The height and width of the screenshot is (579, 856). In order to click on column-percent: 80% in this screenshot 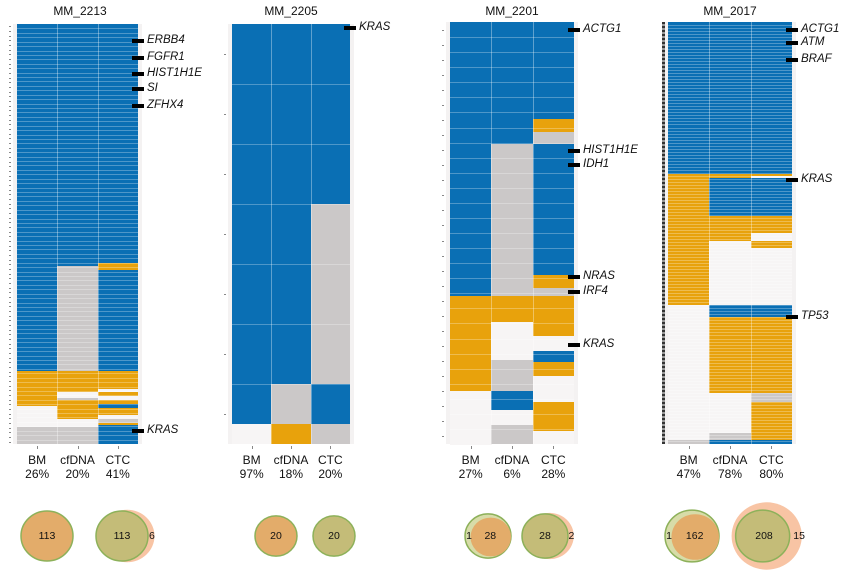, I will do `click(771, 474)`.